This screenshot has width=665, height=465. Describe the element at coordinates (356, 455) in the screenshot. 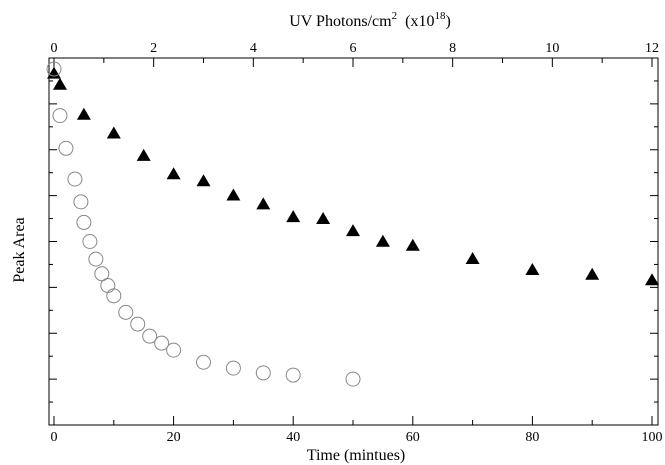

I see `x-axis-label: Time (mintues)` at that location.